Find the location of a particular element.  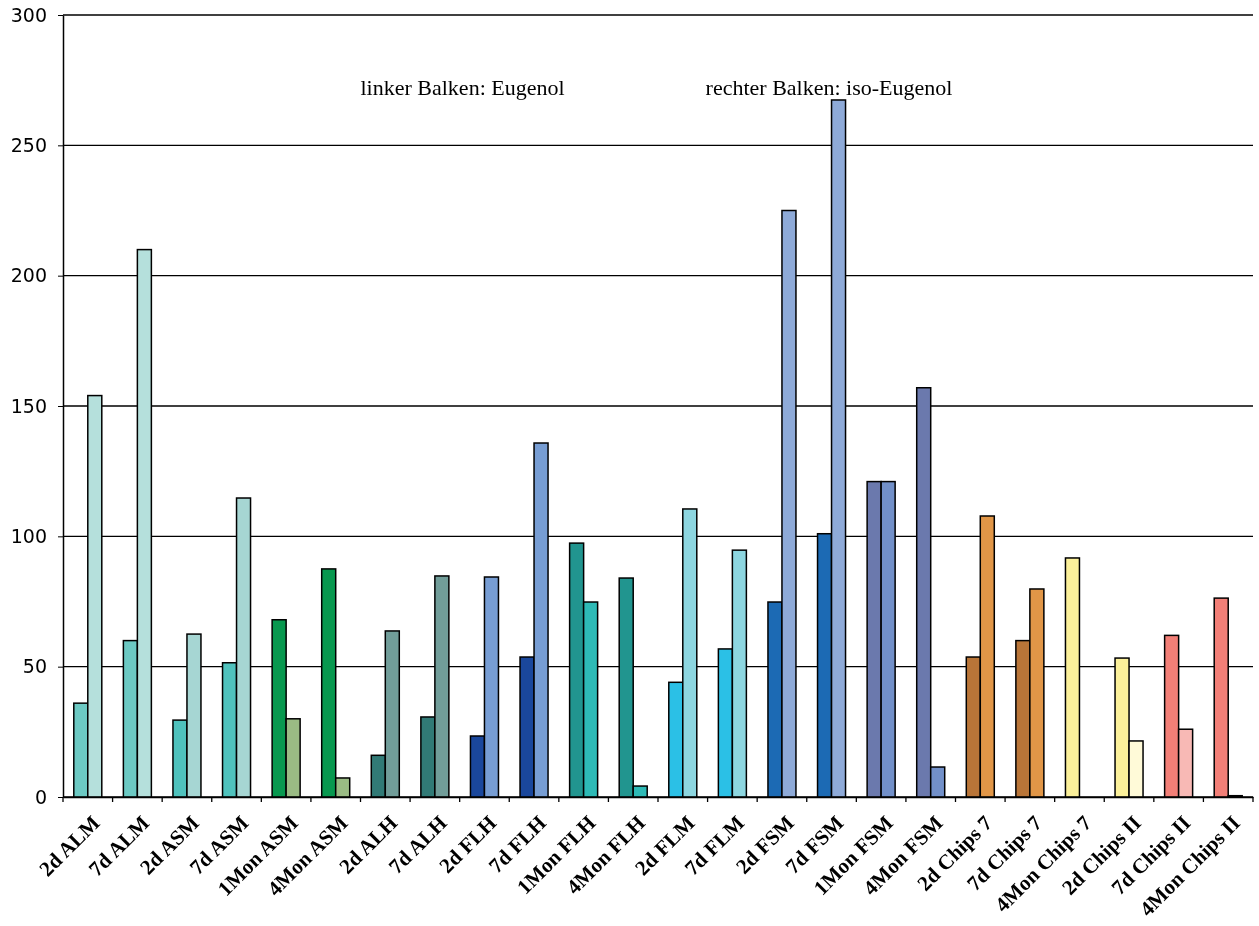

y-tick-label: 100 is located at coordinates (28, 535).